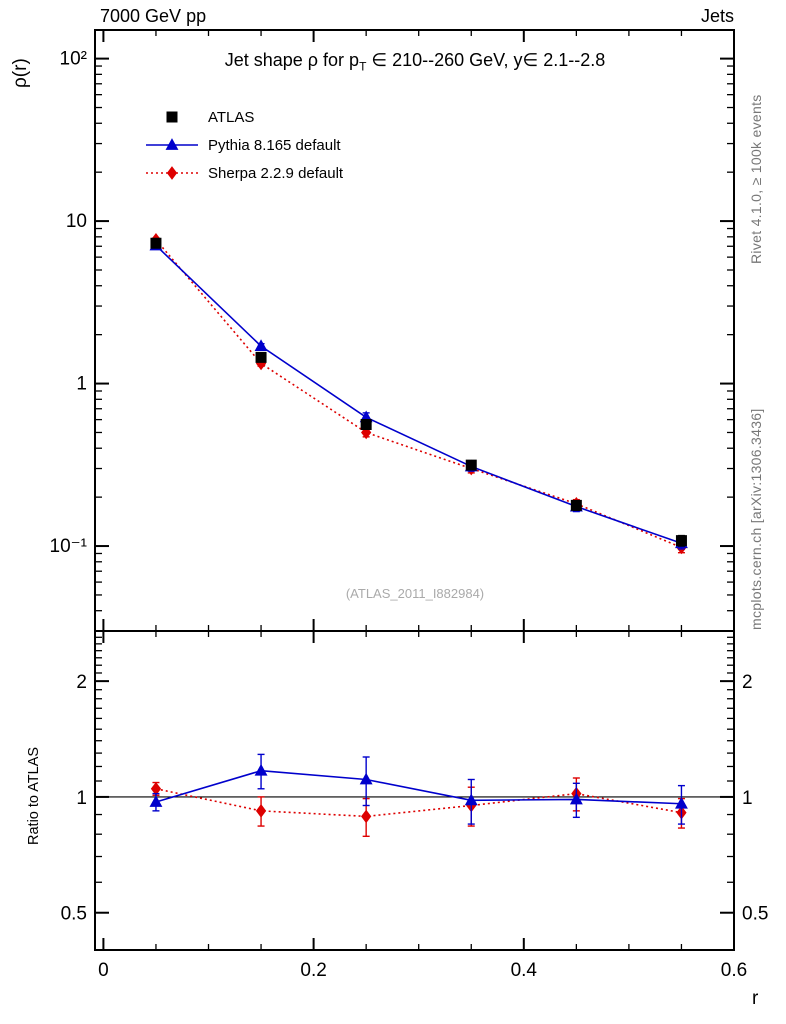  What do you see at coordinates (73, 59) in the screenshot?
I see `y-tick-label: 10²` at bounding box center [73, 59].